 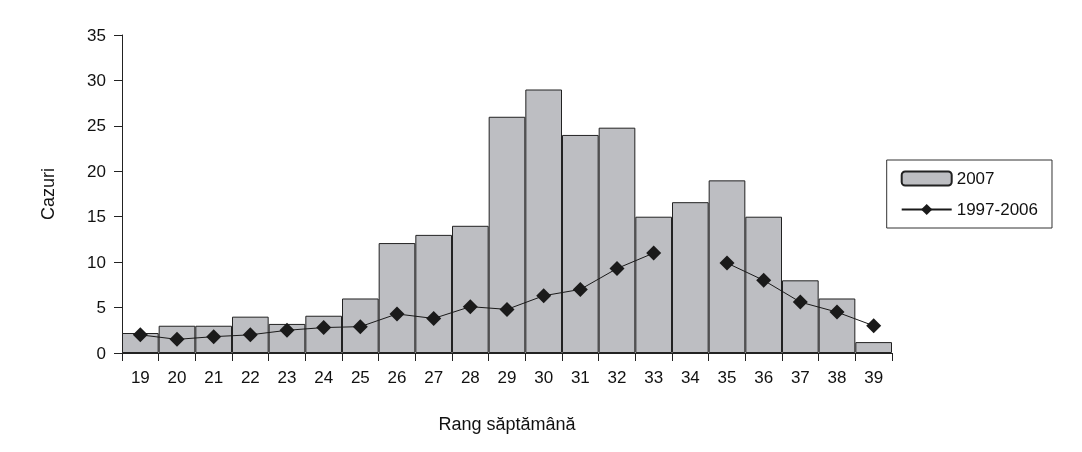 What do you see at coordinates (101, 353) in the screenshot?
I see `y-tick-label: 0` at bounding box center [101, 353].